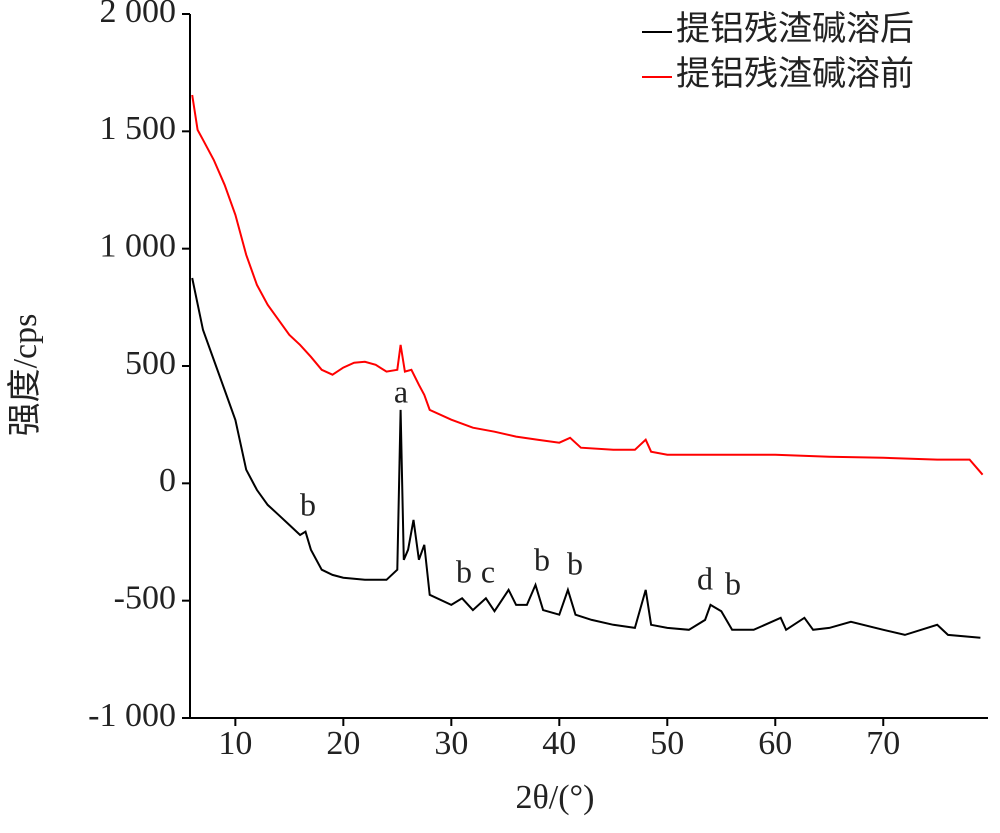  Describe the element at coordinates (150, 363) in the screenshot. I see `y-tick-label: 500` at that location.